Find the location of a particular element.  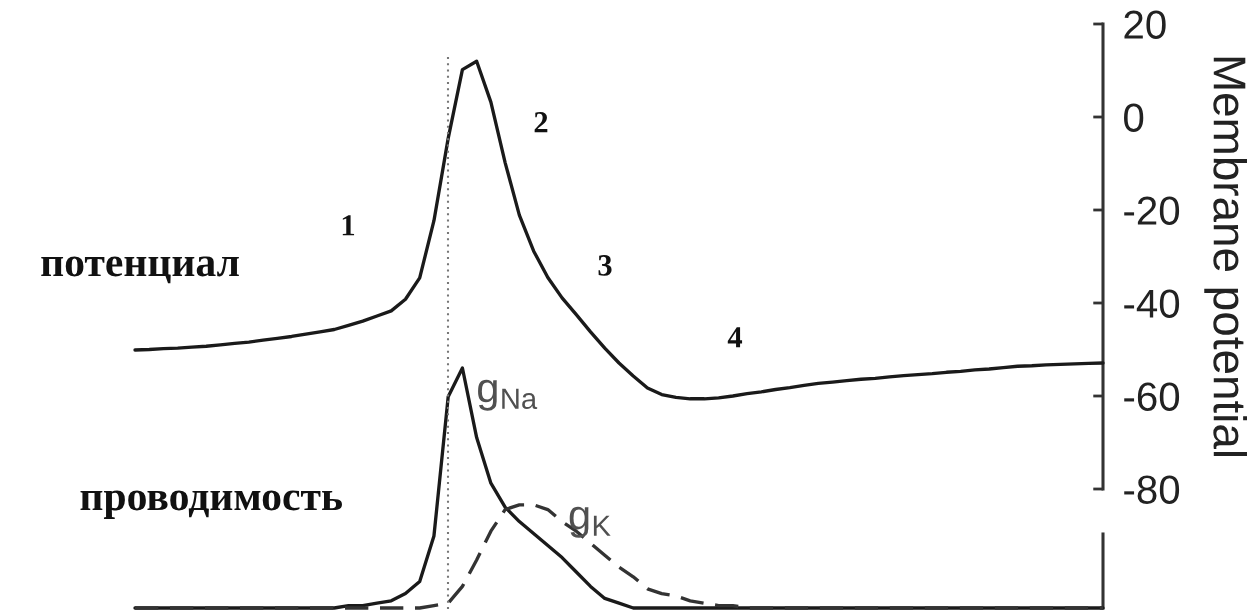

series-label: g$_{K}$ is located at coordinates (590, 522).